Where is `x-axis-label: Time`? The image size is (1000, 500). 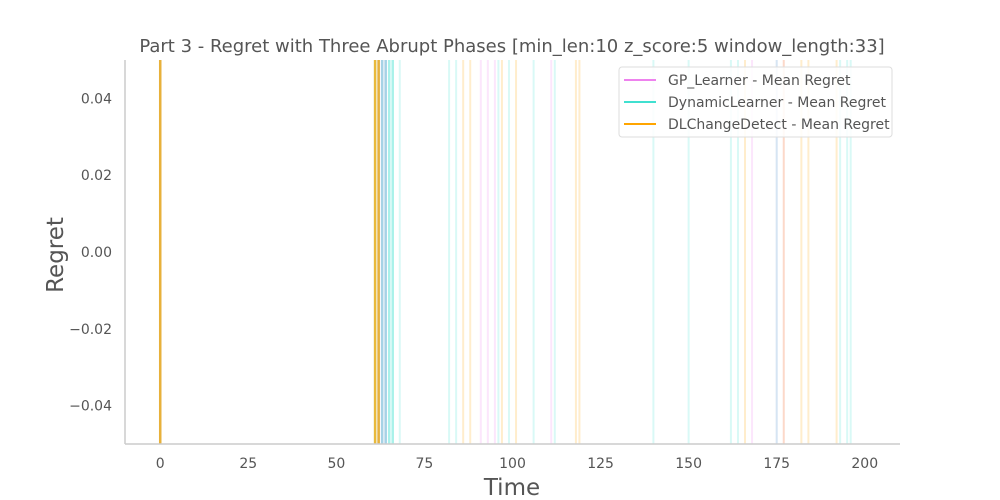 x-axis-label: Time is located at coordinates (511, 487).